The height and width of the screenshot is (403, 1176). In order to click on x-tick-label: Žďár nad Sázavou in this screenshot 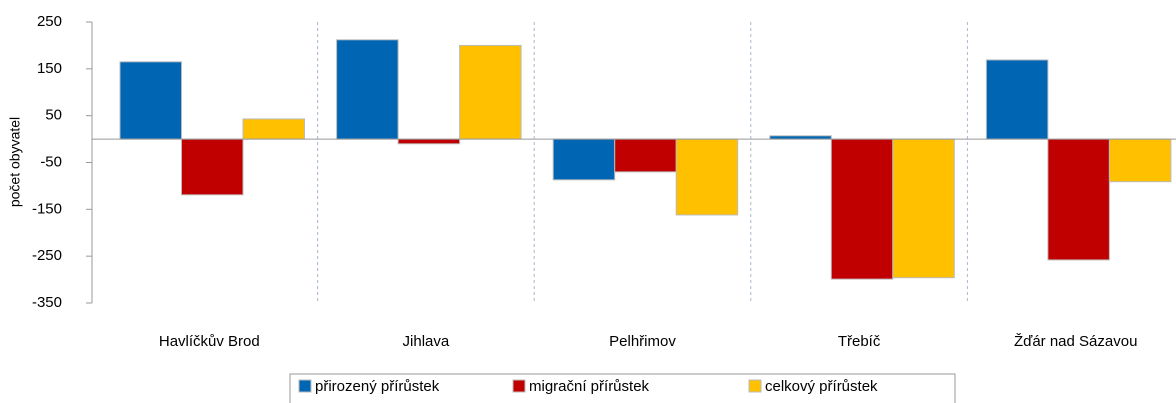, I will do `click(1075, 341)`.